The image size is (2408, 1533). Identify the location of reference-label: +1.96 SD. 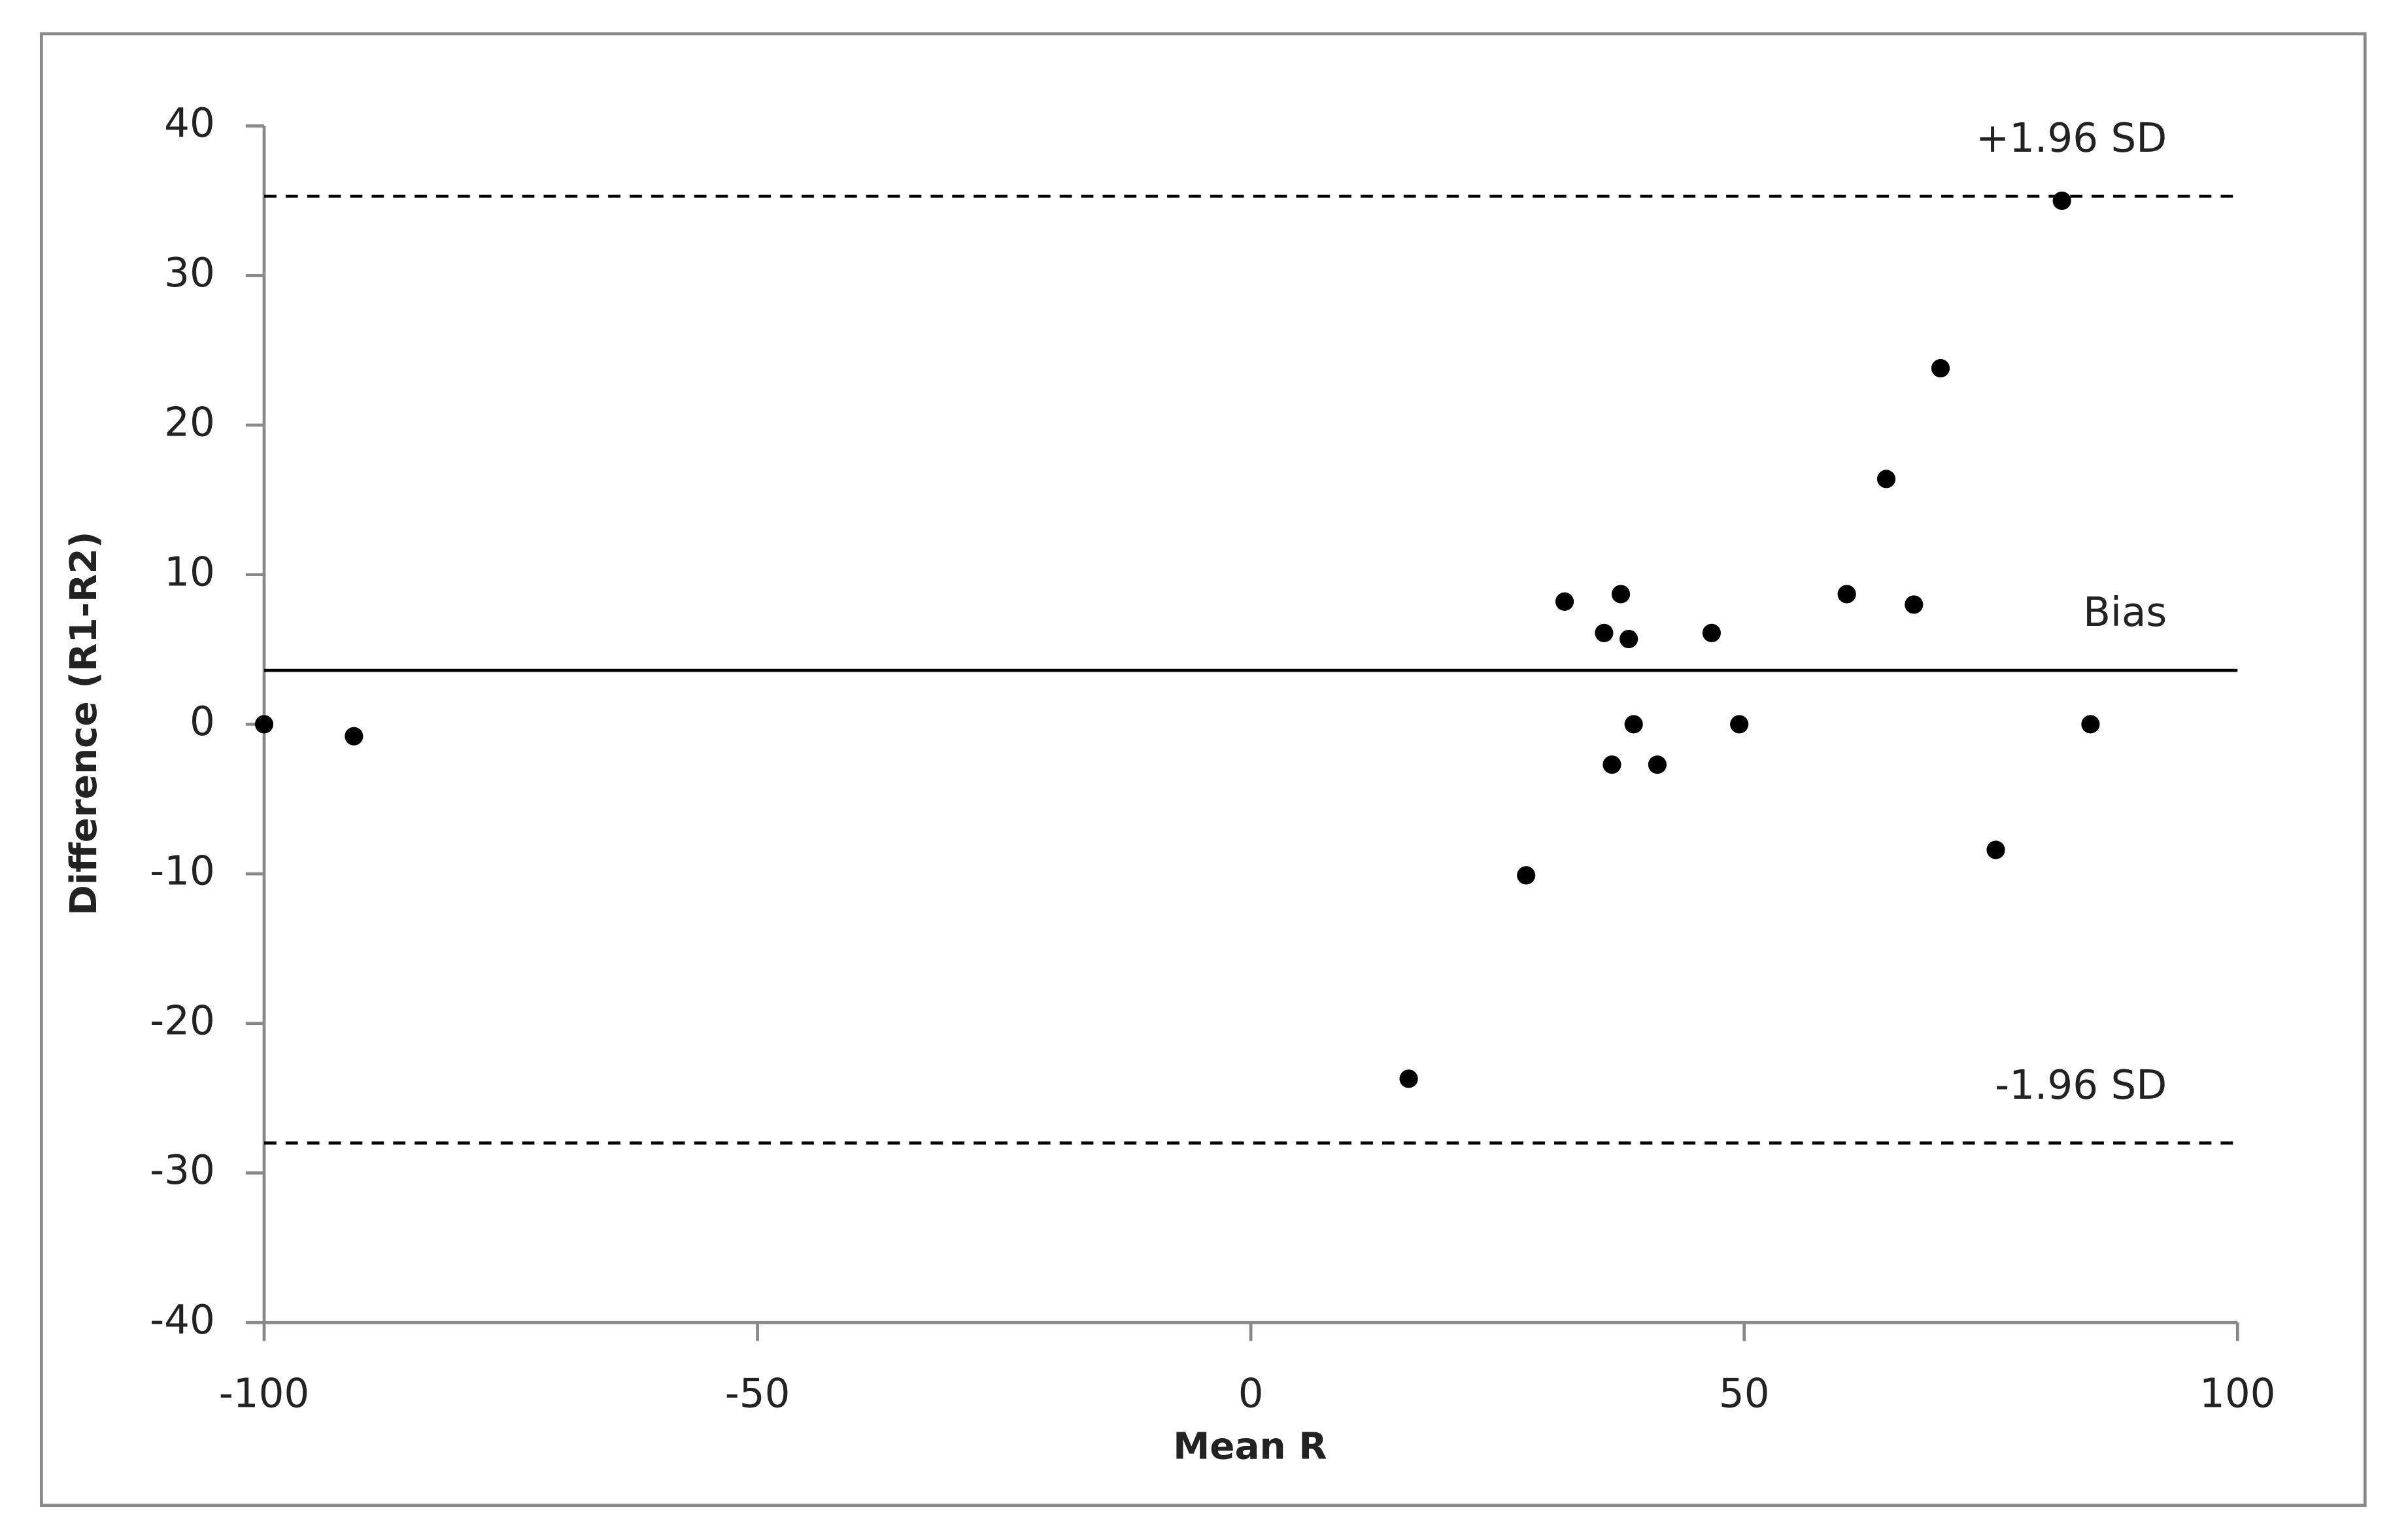
(2071, 138).